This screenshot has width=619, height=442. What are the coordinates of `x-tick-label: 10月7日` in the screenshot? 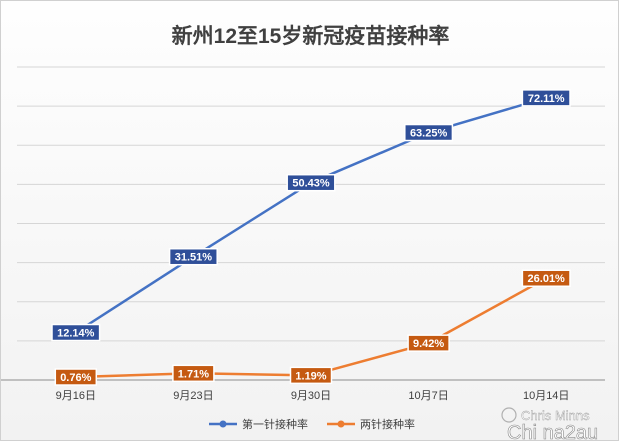 It's located at (428, 396).